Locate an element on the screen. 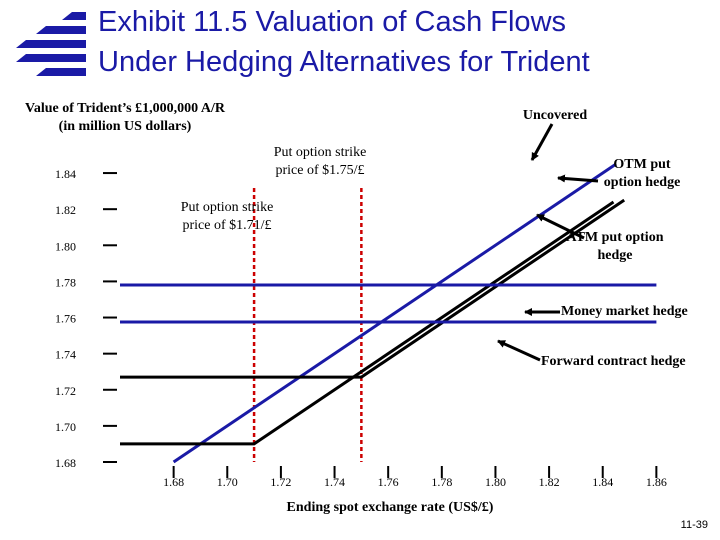 This screenshot has height=540, width=720. atm-put-arrow is located at coordinates (560, 226).